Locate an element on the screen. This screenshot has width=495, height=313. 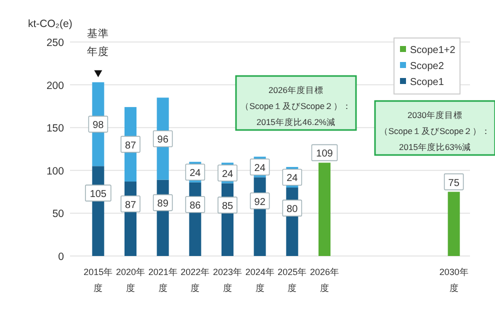
data-label: 98 is located at coordinates (98, 126).